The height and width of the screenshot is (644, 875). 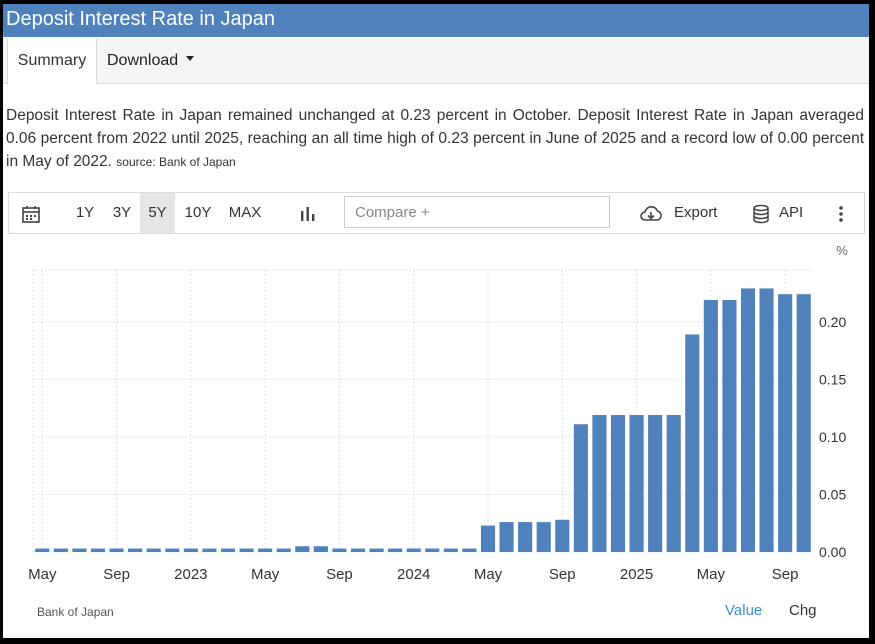 I want to click on tab-download: Download, so click(x=151, y=60).